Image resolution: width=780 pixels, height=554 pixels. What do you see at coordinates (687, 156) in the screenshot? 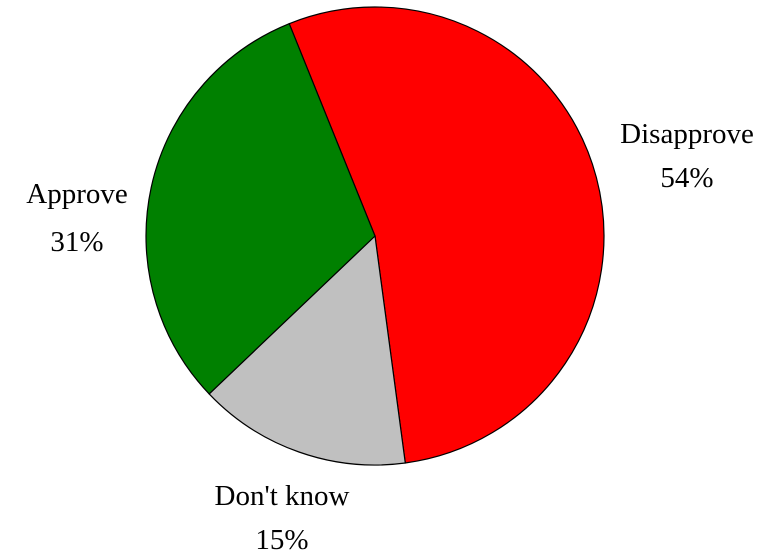
I see `slice-label-disapprove: Disapprove 54%` at bounding box center [687, 156].